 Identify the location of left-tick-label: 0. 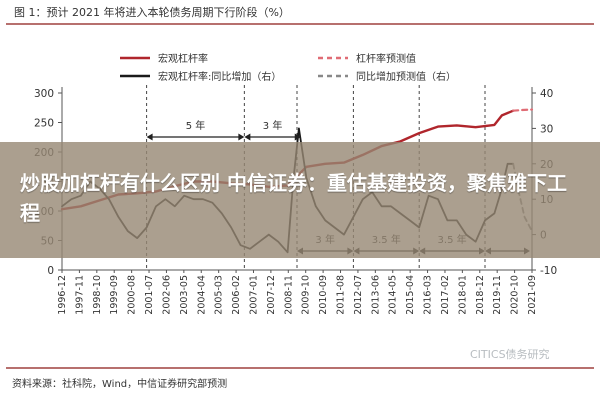
(50, 271).